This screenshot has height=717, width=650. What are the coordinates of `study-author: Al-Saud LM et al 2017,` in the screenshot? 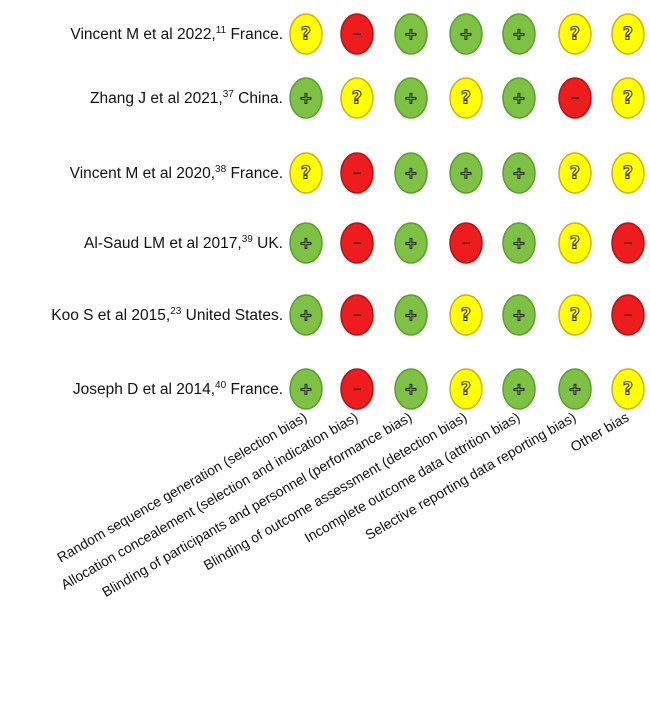 It's located at (163, 243).